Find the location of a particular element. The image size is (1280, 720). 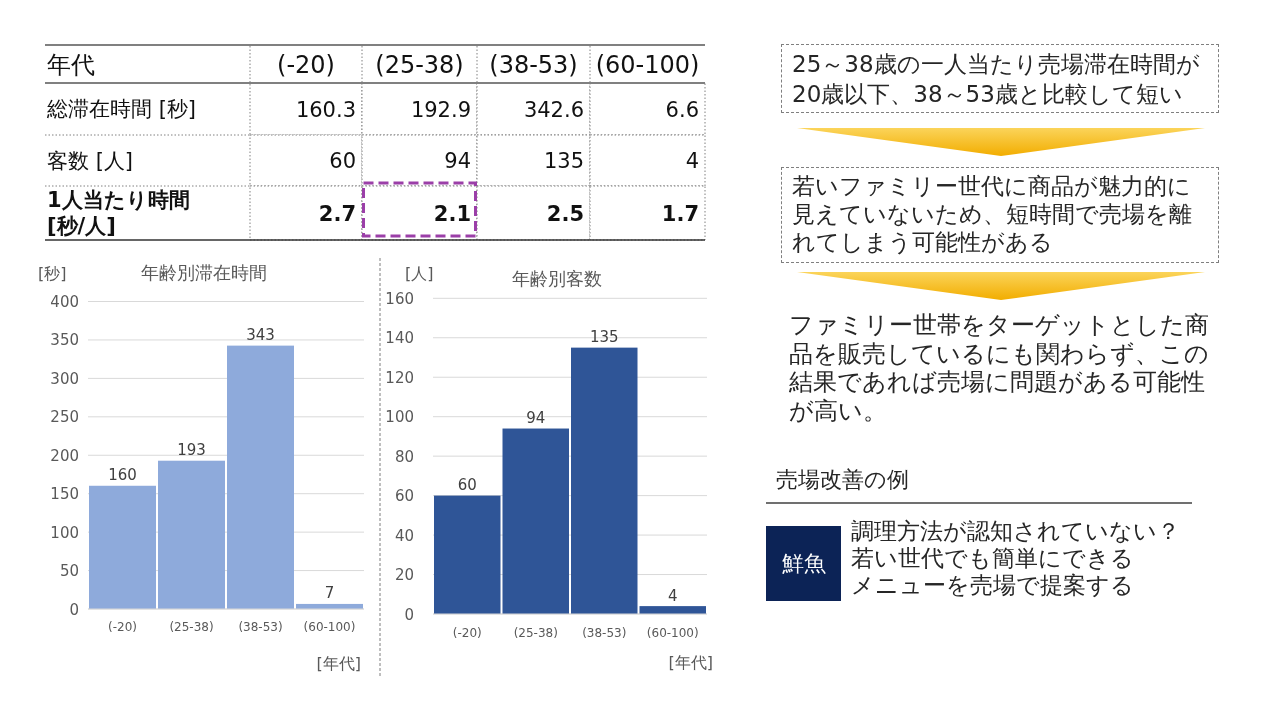

data-label: 193 is located at coordinates (191, 450).